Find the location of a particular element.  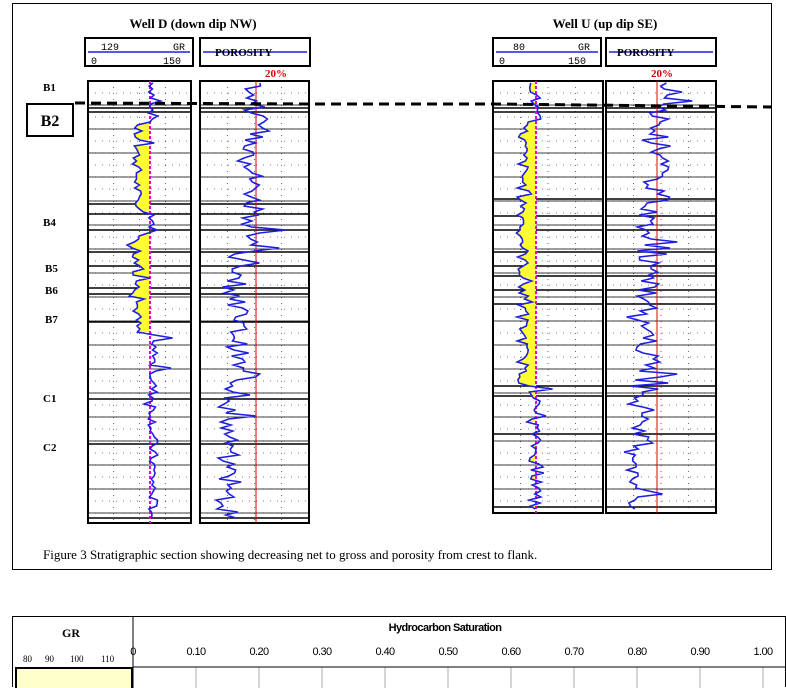

well-d-gr-max: 150 is located at coordinates (172, 62).